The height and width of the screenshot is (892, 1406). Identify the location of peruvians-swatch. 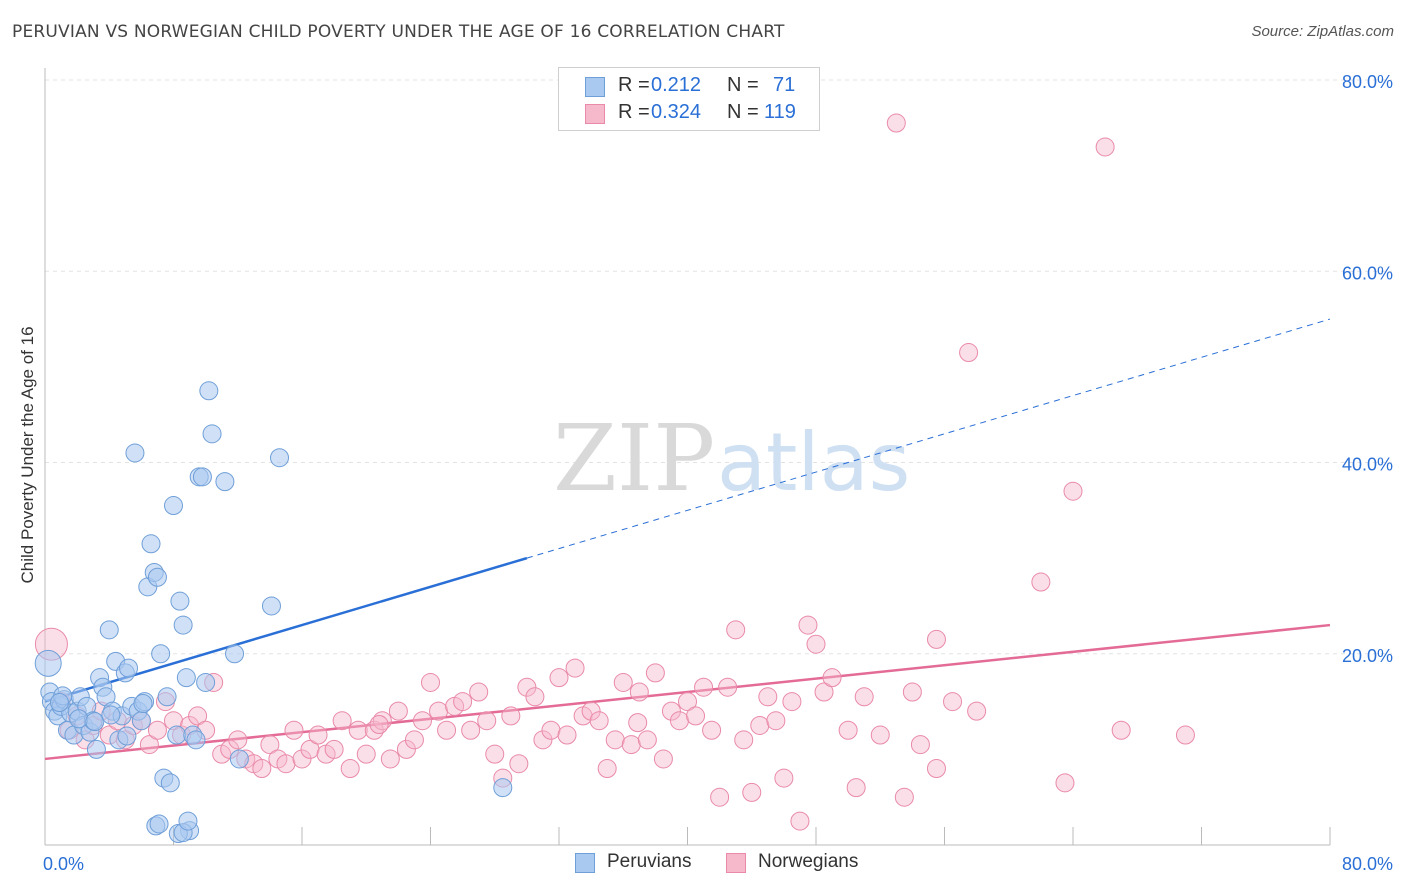
(595, 87).